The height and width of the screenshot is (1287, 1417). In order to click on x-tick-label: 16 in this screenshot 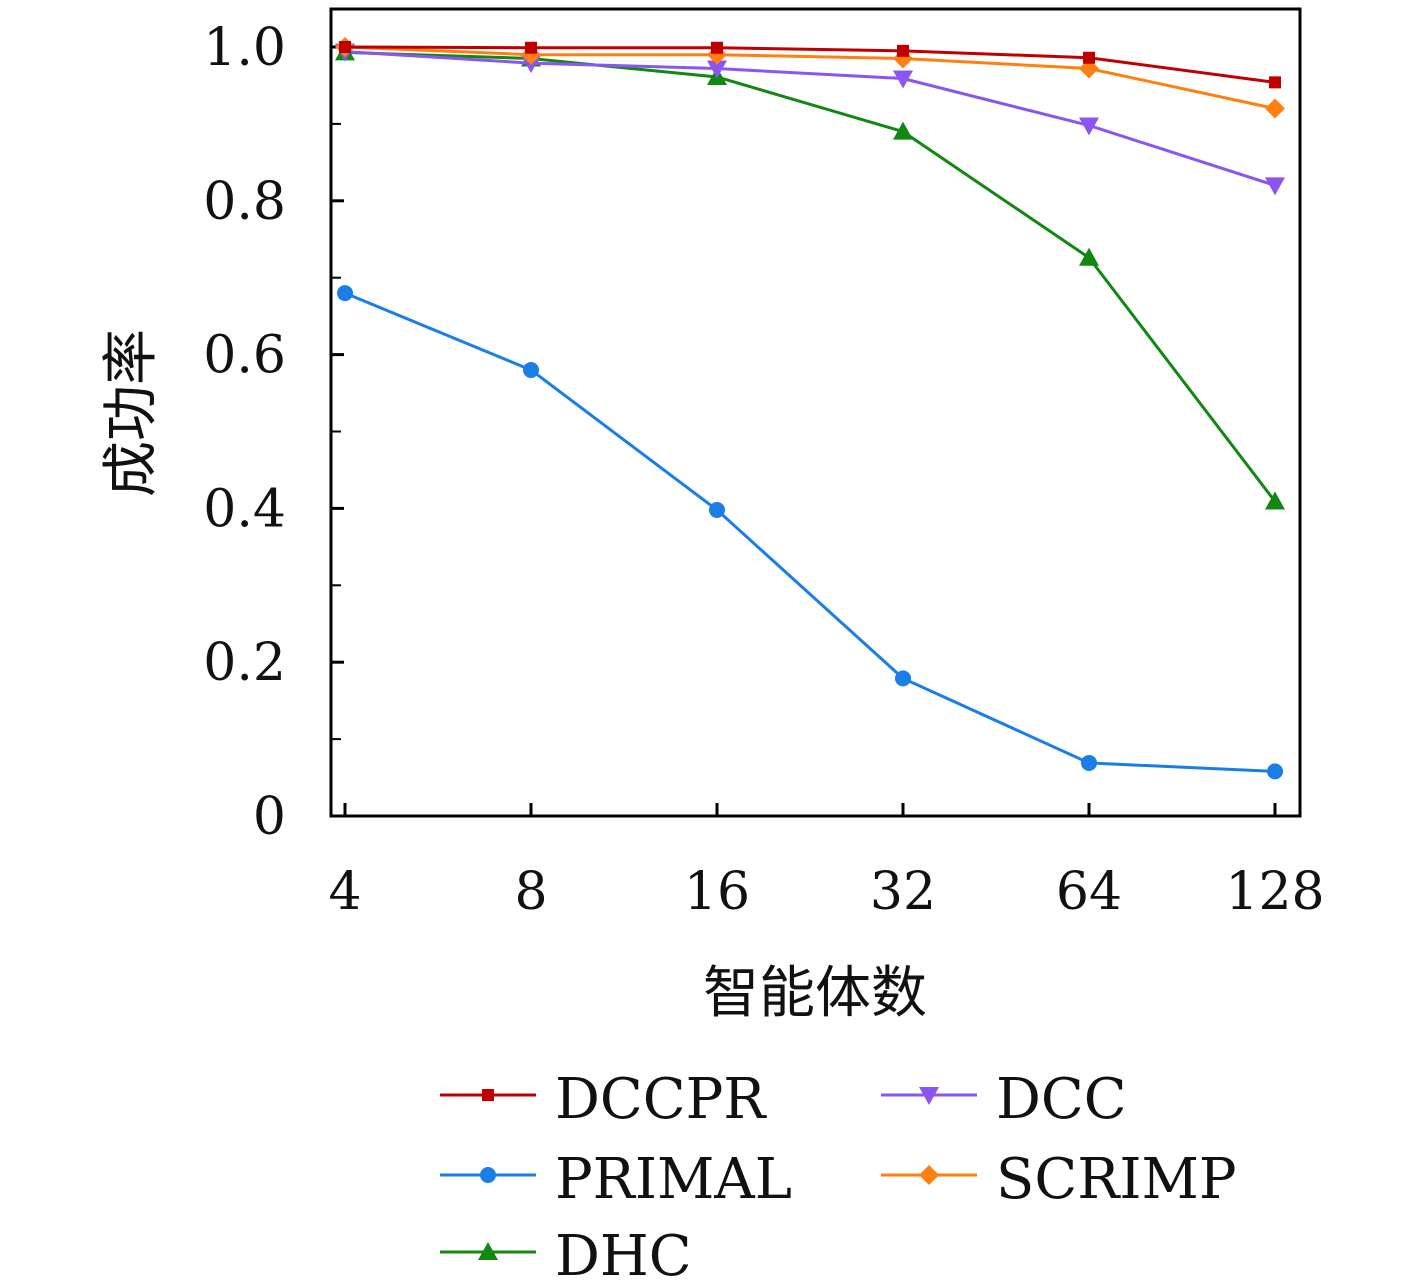, I will do `click(717, 892)`.